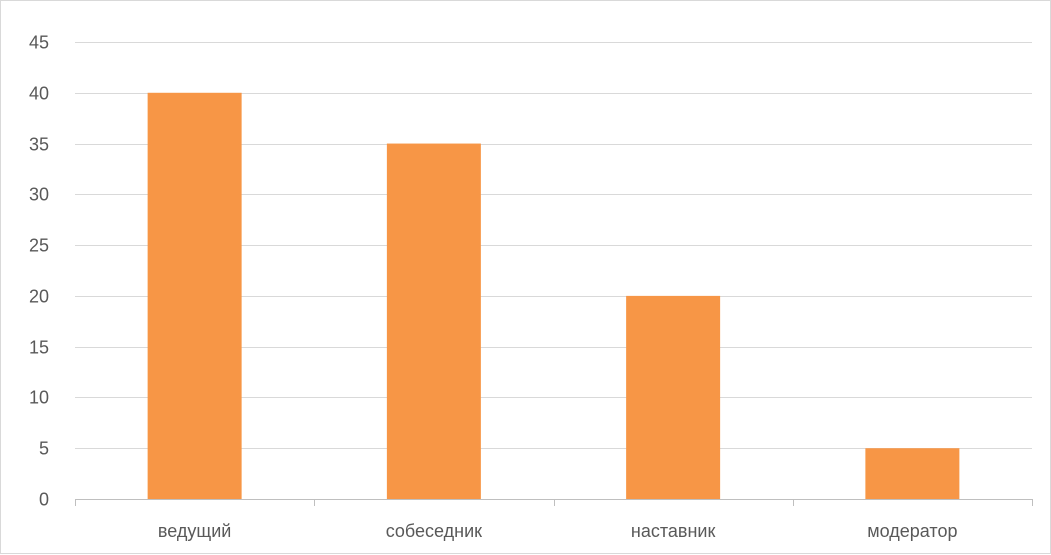 The height and width of the screenshot is (555, 1051). Describe the element at coordinates (194, 531) in the screenshot. I see `x-tick-label-1: ведущий` at that location.